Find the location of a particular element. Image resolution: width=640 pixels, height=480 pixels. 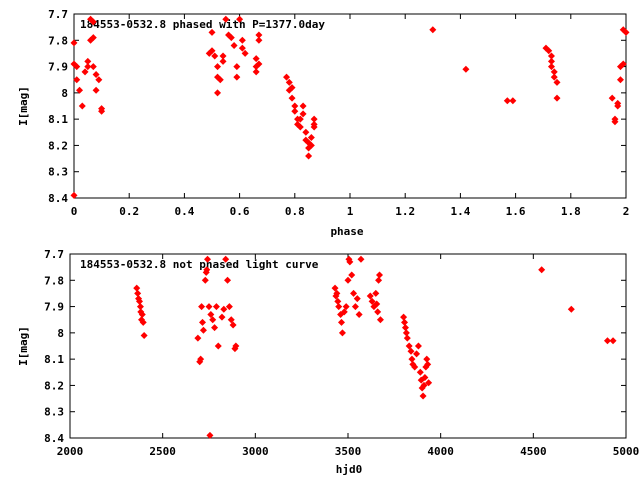

phased-x-tick-label: 2 is located at coordinates (626, 211).